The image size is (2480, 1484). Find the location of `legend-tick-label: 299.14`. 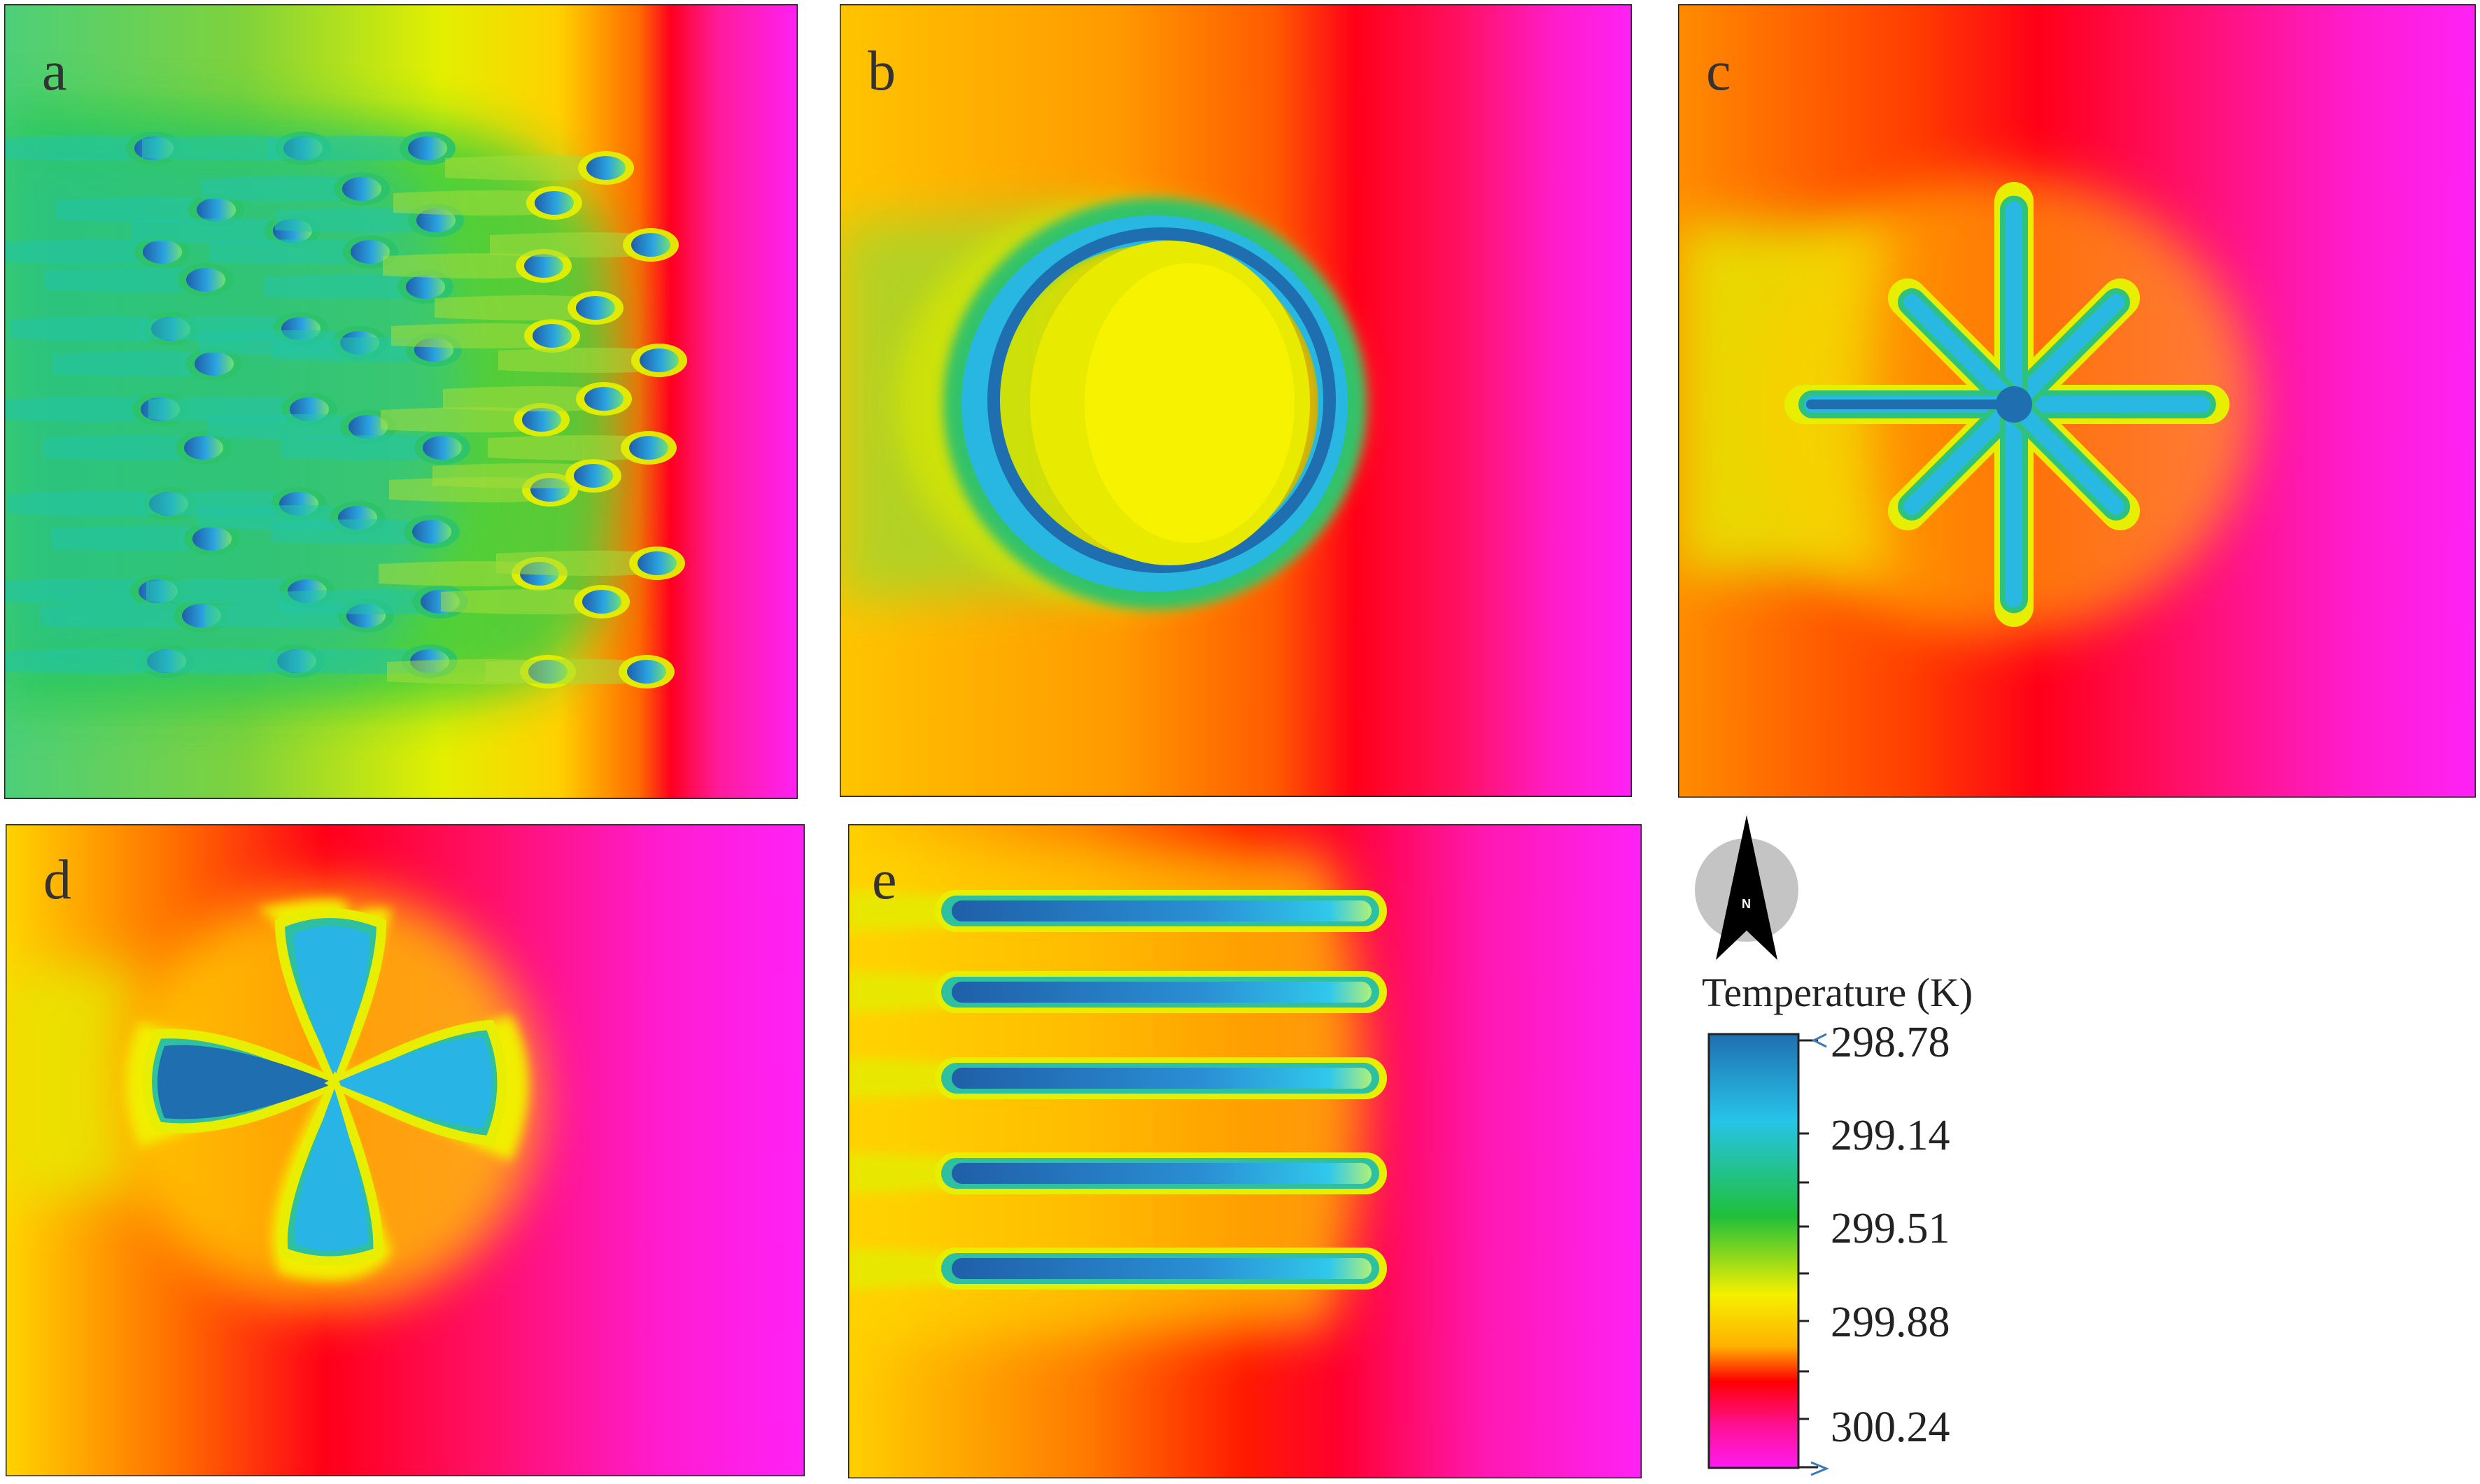

legend-tick-label: 299.14 is located at coordinates (1890, 1135).